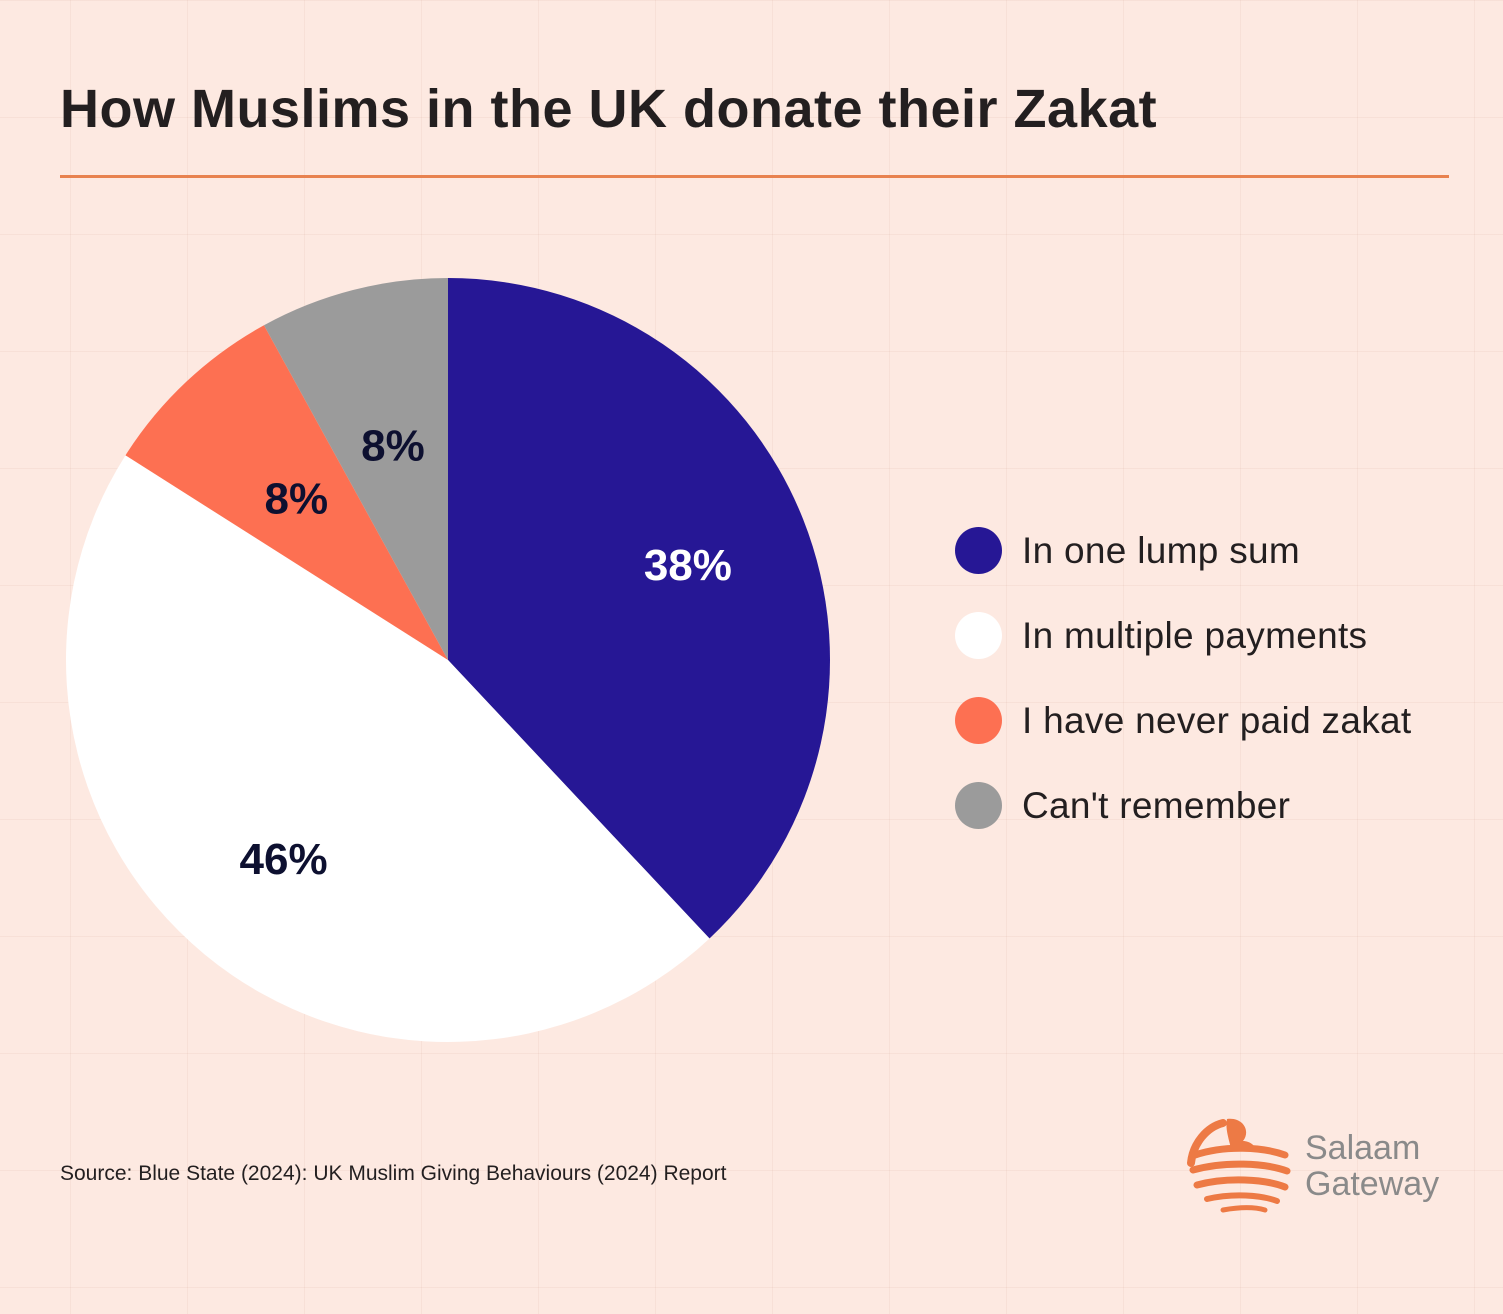 This screenshot has height=1314, width=1503. I want to click on legend-item: In one lump sum, so click(1183, 550).